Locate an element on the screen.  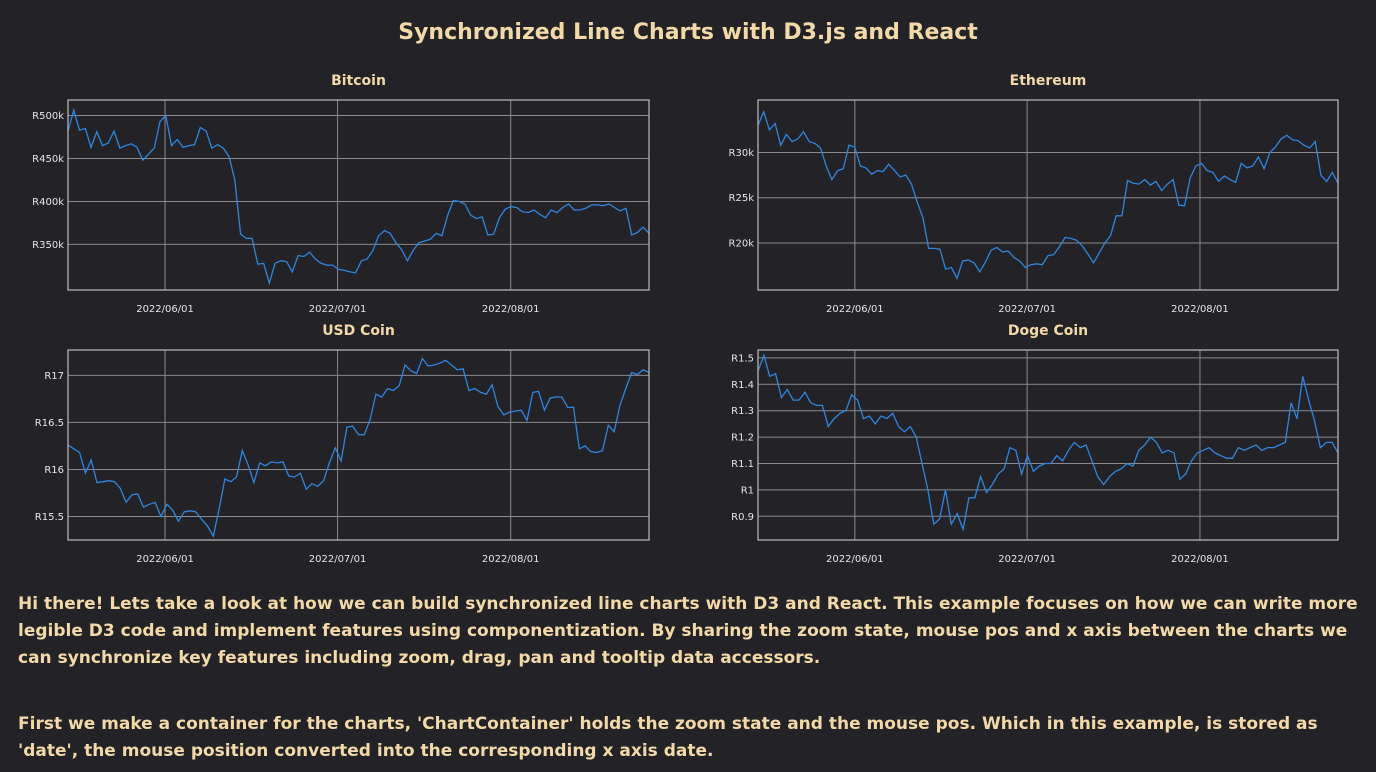
y-tick-label: R450k is located at coordinates (48, 159).